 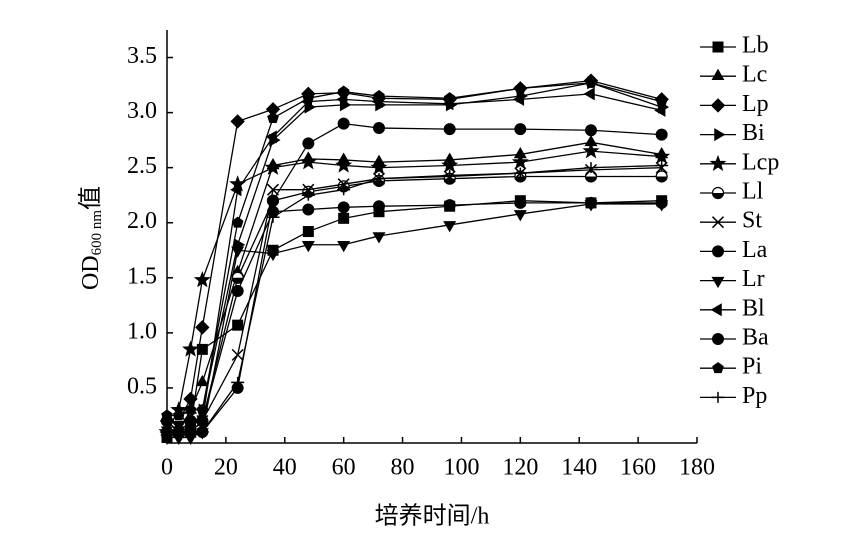 I want to click on legend-label: Pi, so click(x=752, y=367).